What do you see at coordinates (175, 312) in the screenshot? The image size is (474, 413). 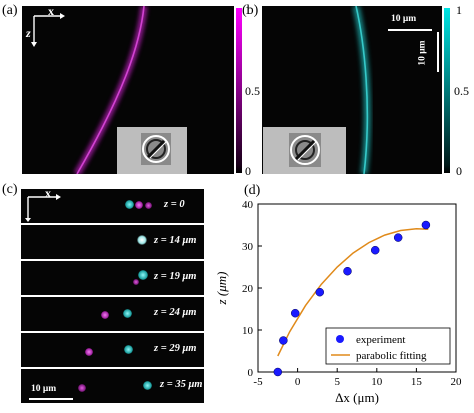 I see `depth-label: z = 24 μm` at bounding box center [175, 312].